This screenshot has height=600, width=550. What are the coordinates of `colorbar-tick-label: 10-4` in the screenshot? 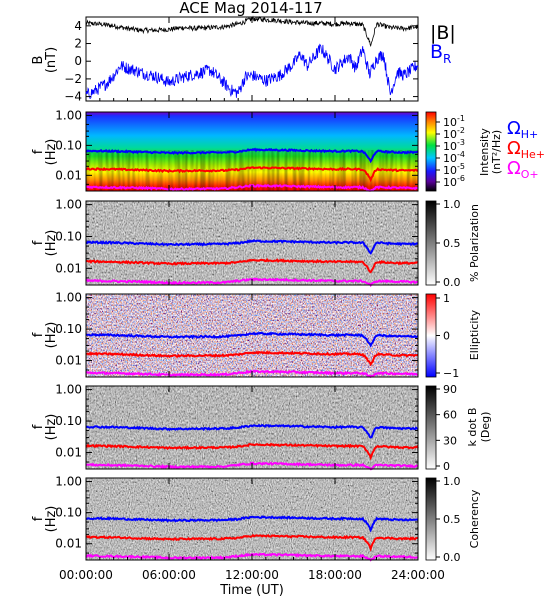 It's located at (454, 157).